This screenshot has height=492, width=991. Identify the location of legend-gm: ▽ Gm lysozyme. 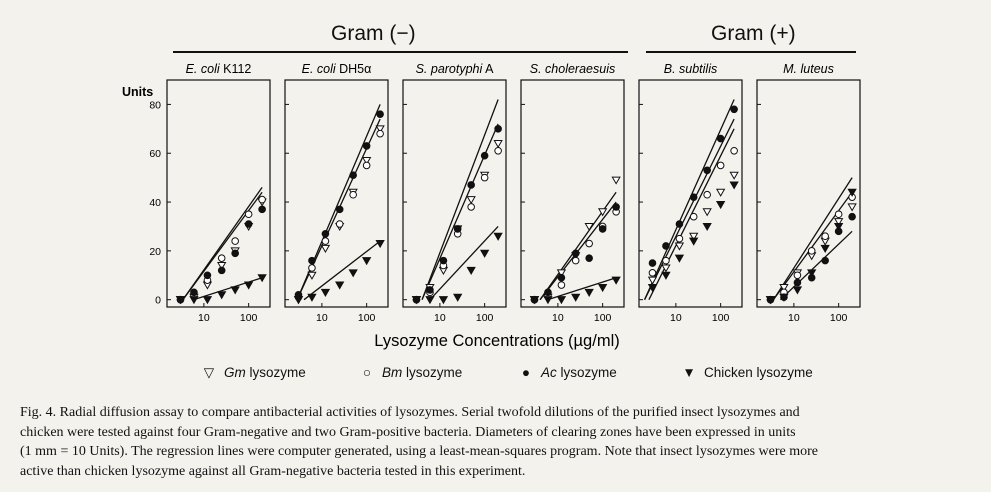
(253, 373).